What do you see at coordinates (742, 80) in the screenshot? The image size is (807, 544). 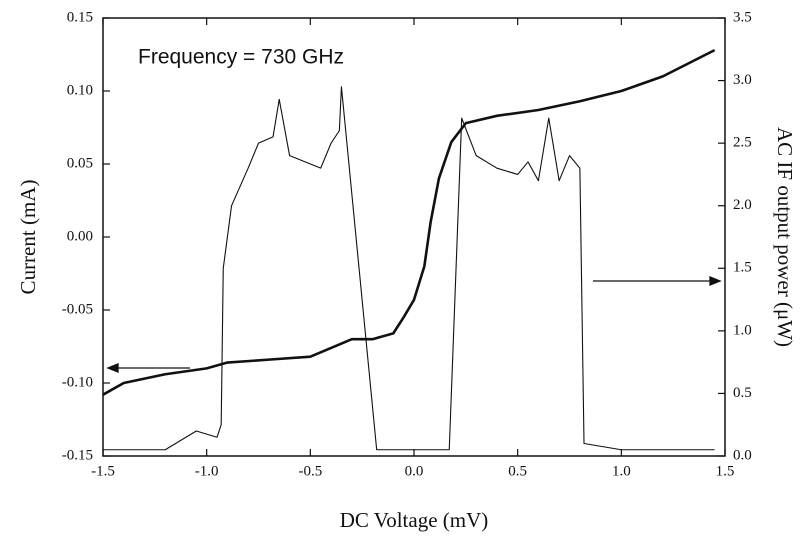 I see `y2-tick-label: 3.0` at bounding box center [742, 80].